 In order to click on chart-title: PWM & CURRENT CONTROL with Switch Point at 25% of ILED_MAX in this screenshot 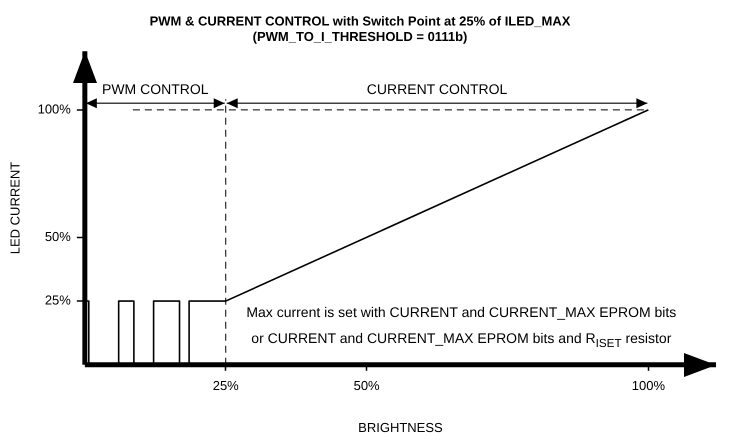, I will do `click(360, 20)`.